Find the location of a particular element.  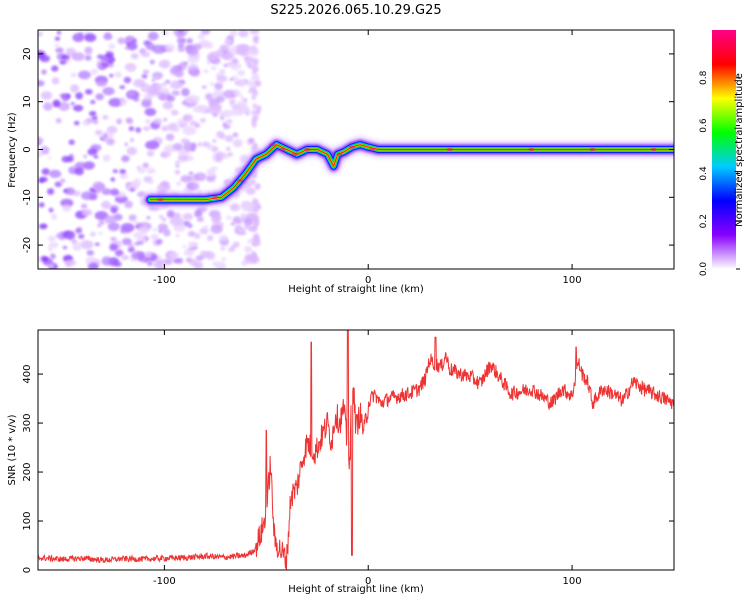

y-tick-label: 20 is located at coordinates (27, 54).